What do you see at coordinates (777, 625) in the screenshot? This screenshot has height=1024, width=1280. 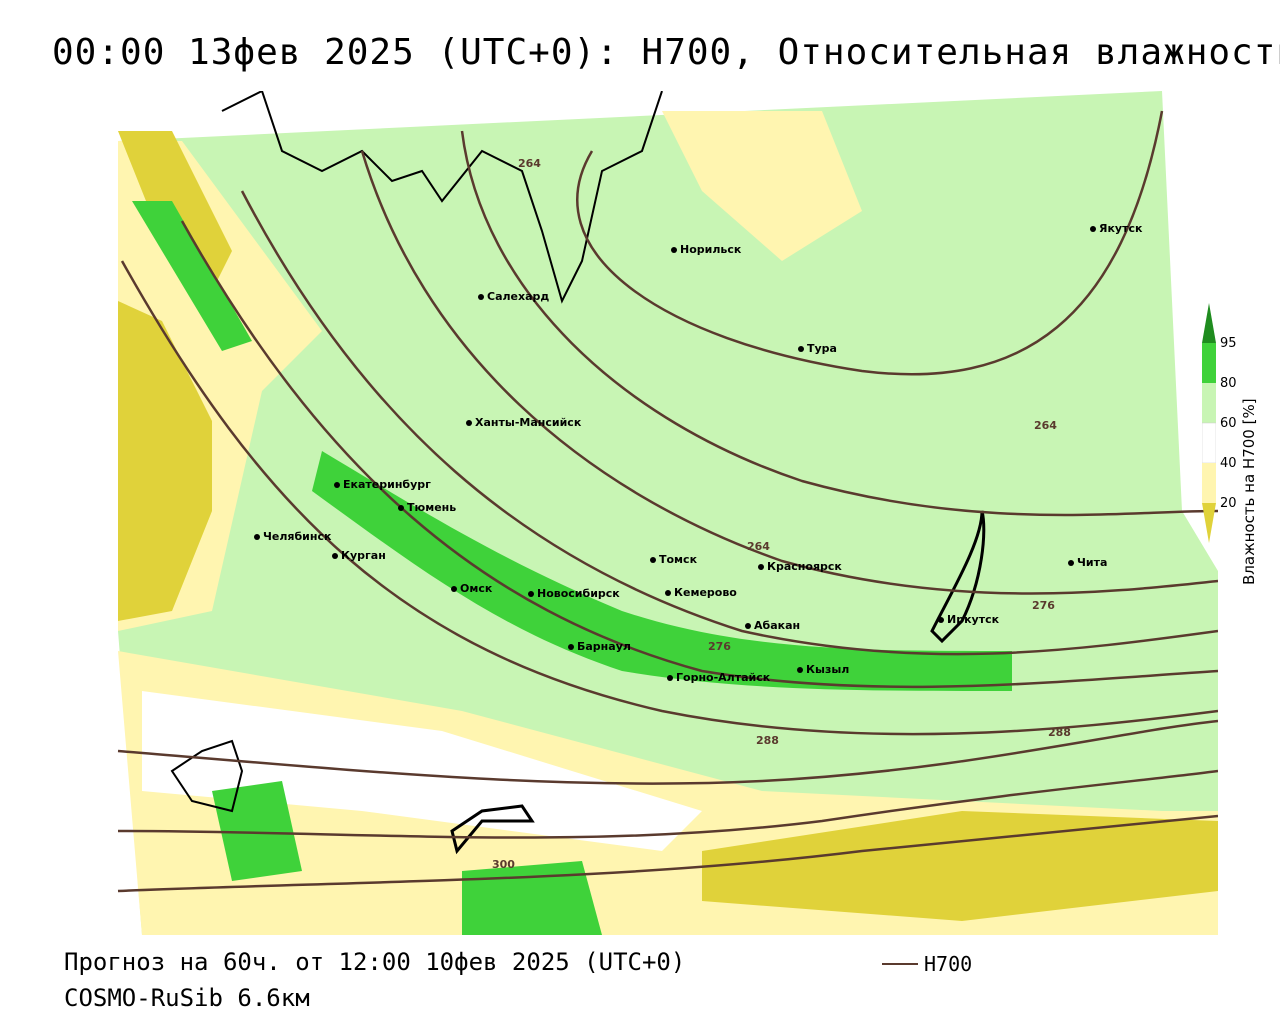 I see `city-label: Абакан` at bounding box center [777, 625].